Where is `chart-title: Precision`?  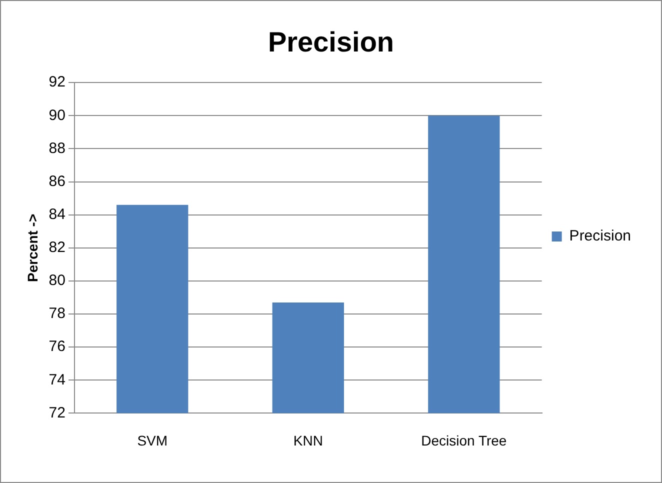 chart-title: Precision is located at coordinates (331, 42).